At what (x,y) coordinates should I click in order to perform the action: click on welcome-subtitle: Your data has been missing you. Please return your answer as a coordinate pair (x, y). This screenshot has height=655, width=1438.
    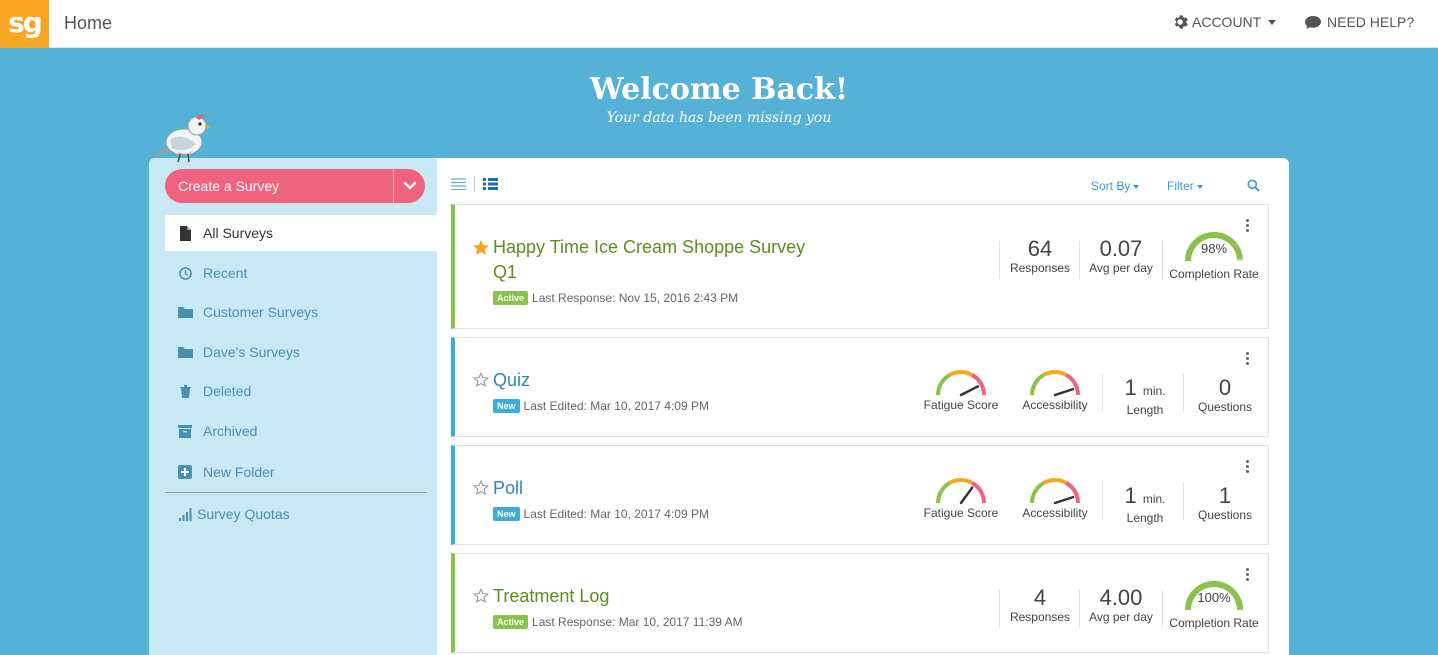
    Looking at the image, I should click on (719, 118).